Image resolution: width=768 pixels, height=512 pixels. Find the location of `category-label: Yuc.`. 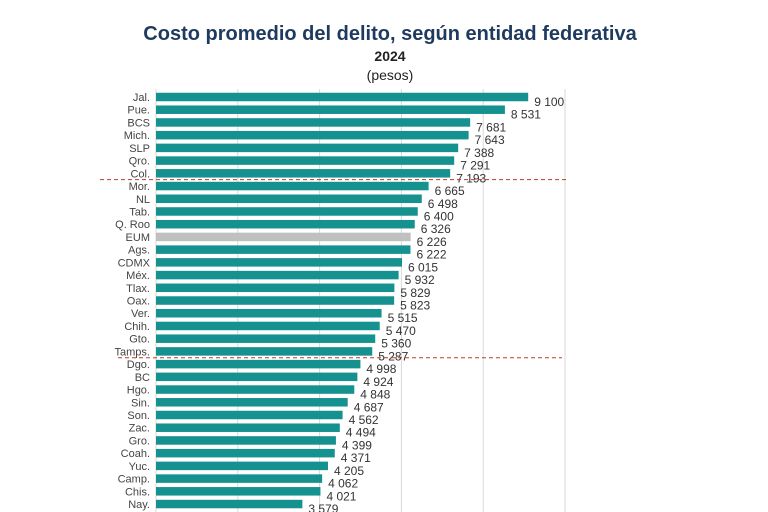

category-label: Yuc. is located at coordinates (139, 467).